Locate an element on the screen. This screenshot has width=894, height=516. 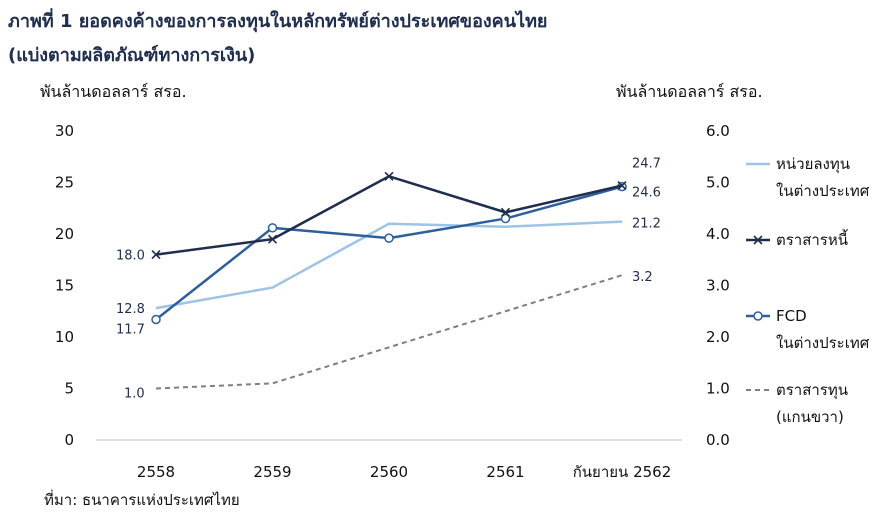
x-category-label: กันยายน 2562 is located at coordinates (622, 472).